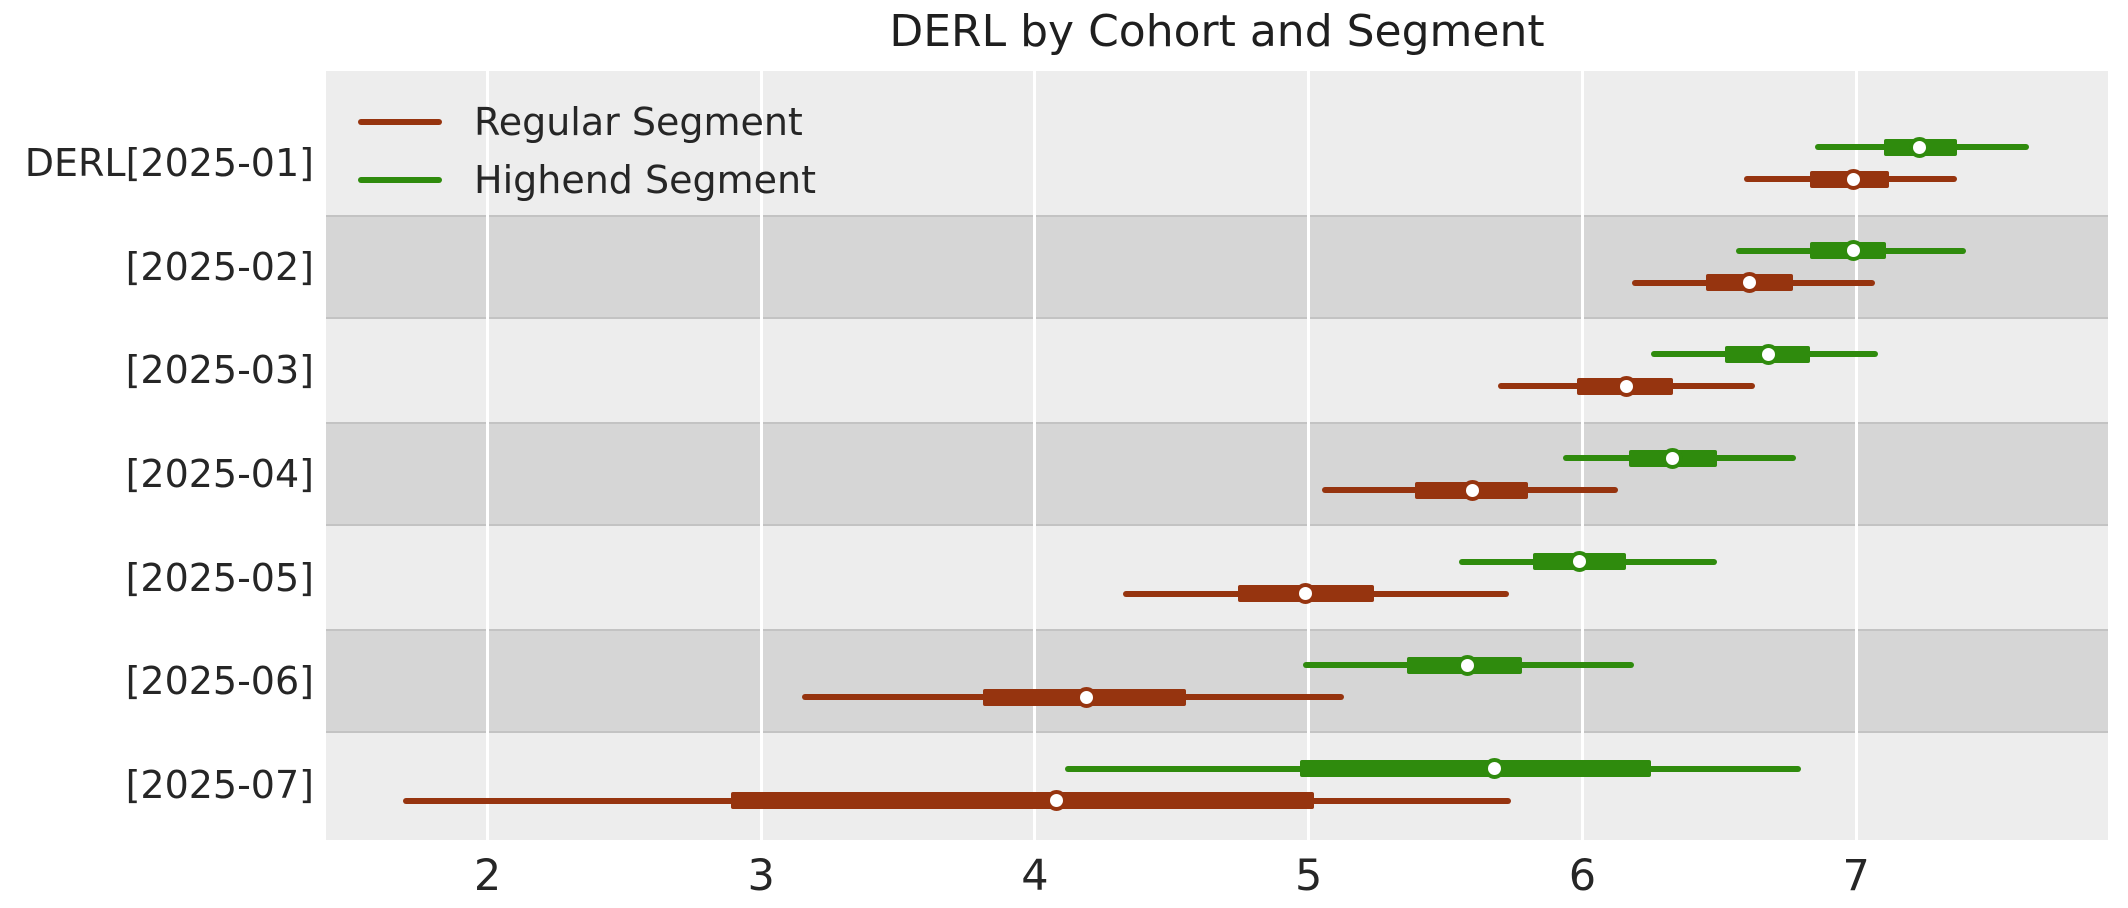 This screenshot has width=2128, height=908. What do you see at coordinates (1582, 876) in the screenshot?
I see `x-axis-tick-label: 6` at bounding box center [1582, 876].